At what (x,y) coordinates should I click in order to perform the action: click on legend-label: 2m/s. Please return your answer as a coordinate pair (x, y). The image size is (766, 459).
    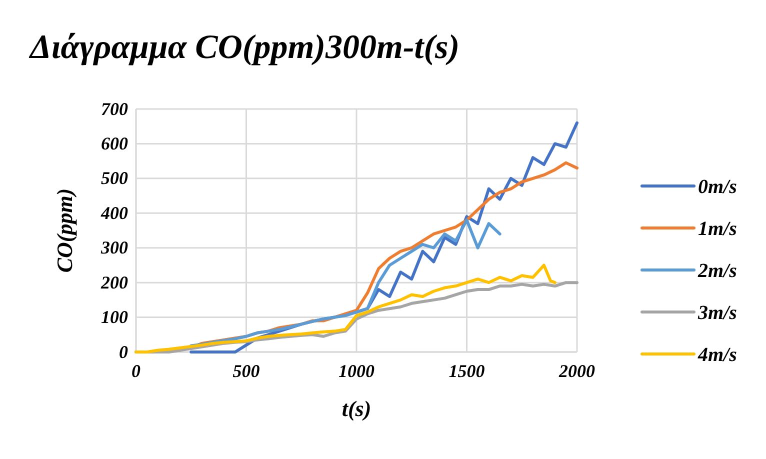
    Looking at the image, I should click on (717, 271).